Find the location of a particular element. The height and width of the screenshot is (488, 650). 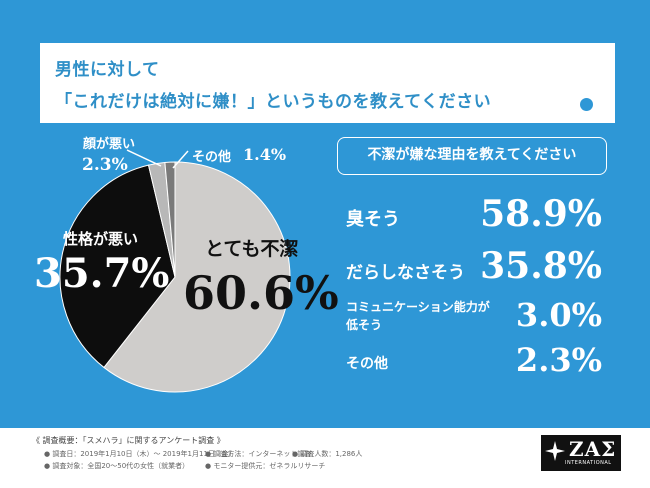

title-line-1: 男性に対して is located at coordinates (107, 70).